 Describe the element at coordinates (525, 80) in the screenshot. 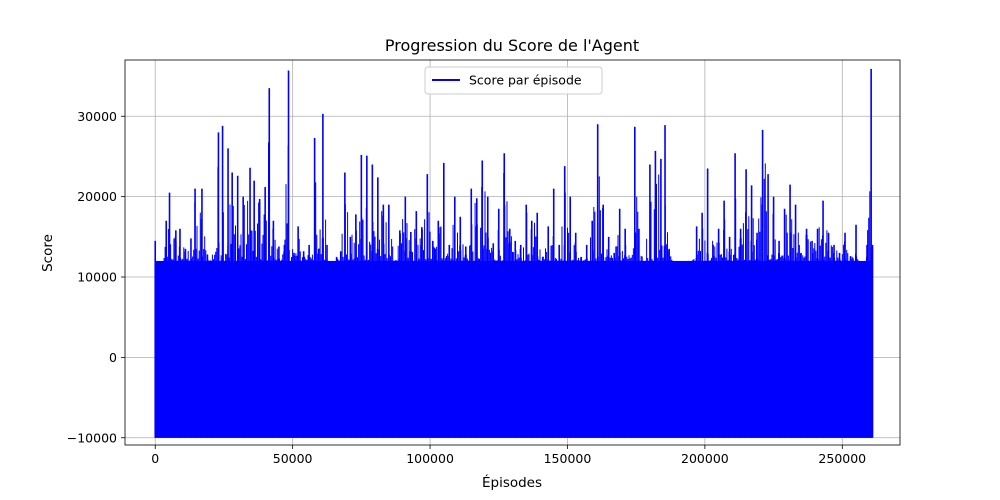

I see `legend-label: Score par épisode` at that location.